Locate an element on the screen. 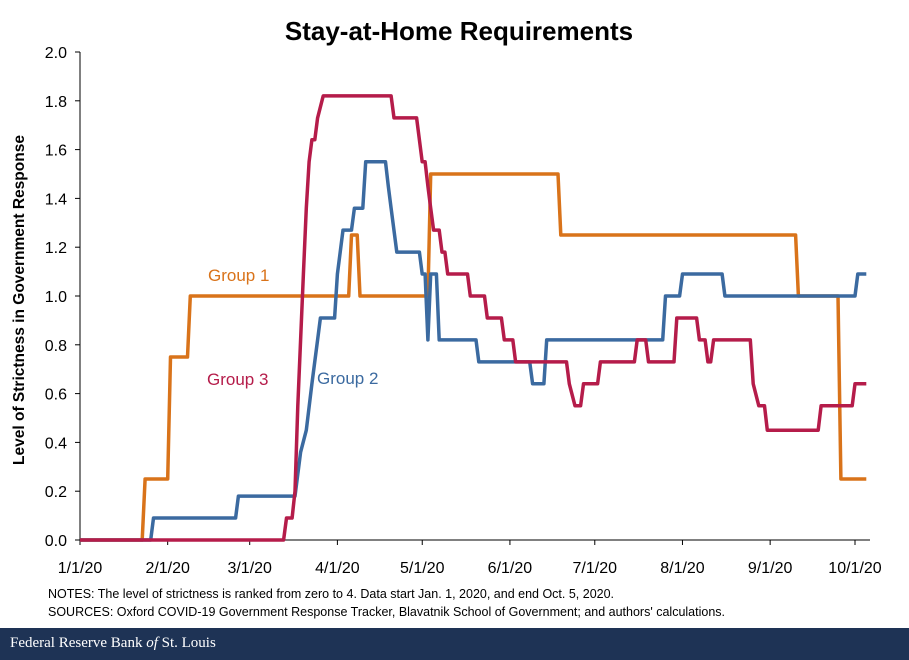 Image resolution: width=909 pixels, height=660 pixels. footer-brand: Federal Reserve Bank of St. Louis is located at coordinates (113, 643).